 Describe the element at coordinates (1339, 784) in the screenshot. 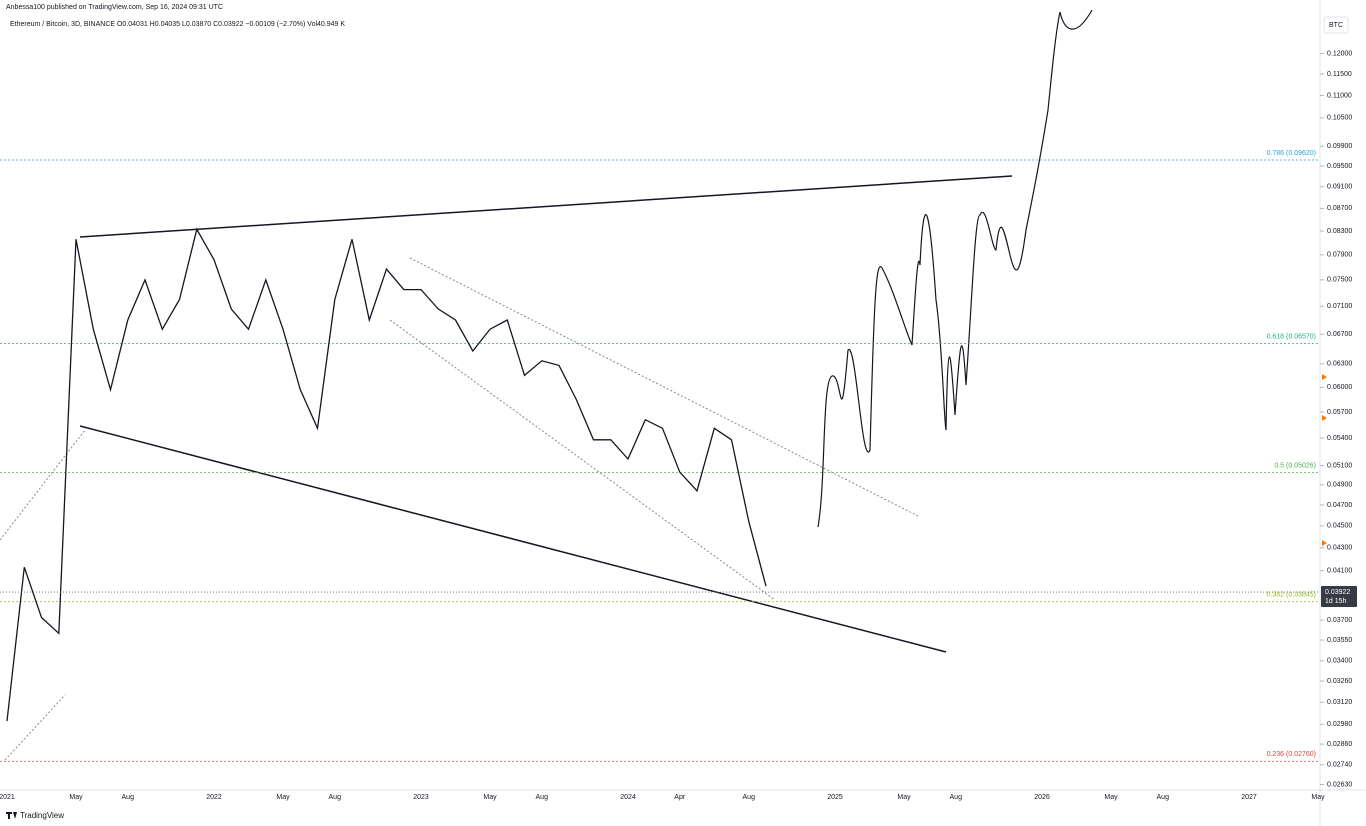

I see `y-tick-label: 0.02630` at that location.